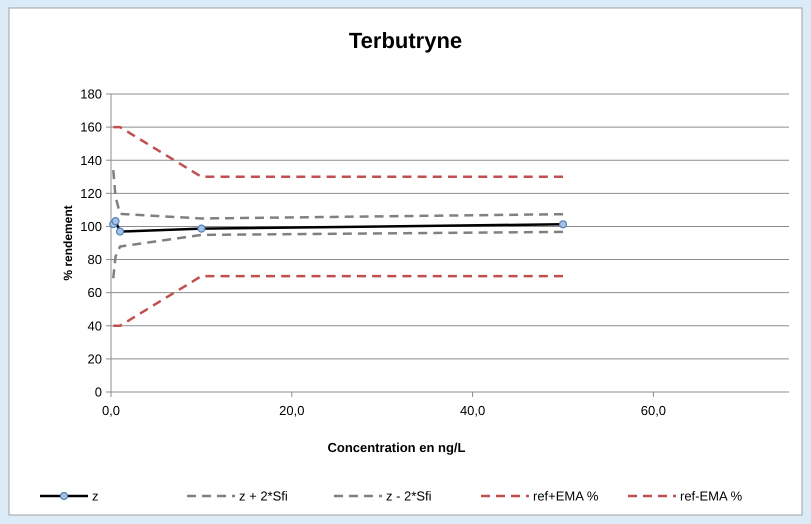 The image size is (811, 524). What do you see at coordinates (409, 496) in the screenshot?
I see `legend-label: z - 2*Sfi` at bounding box center [409, 496].